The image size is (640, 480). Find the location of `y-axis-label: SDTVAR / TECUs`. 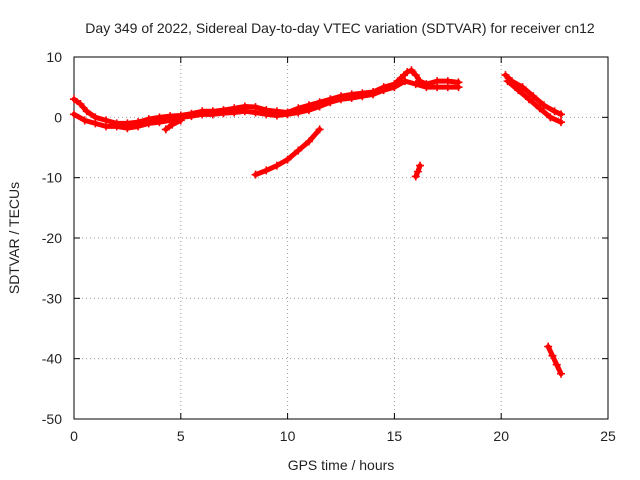

y-axis-label: SDTVAR / TECUs is located at coordinates (14, 238).